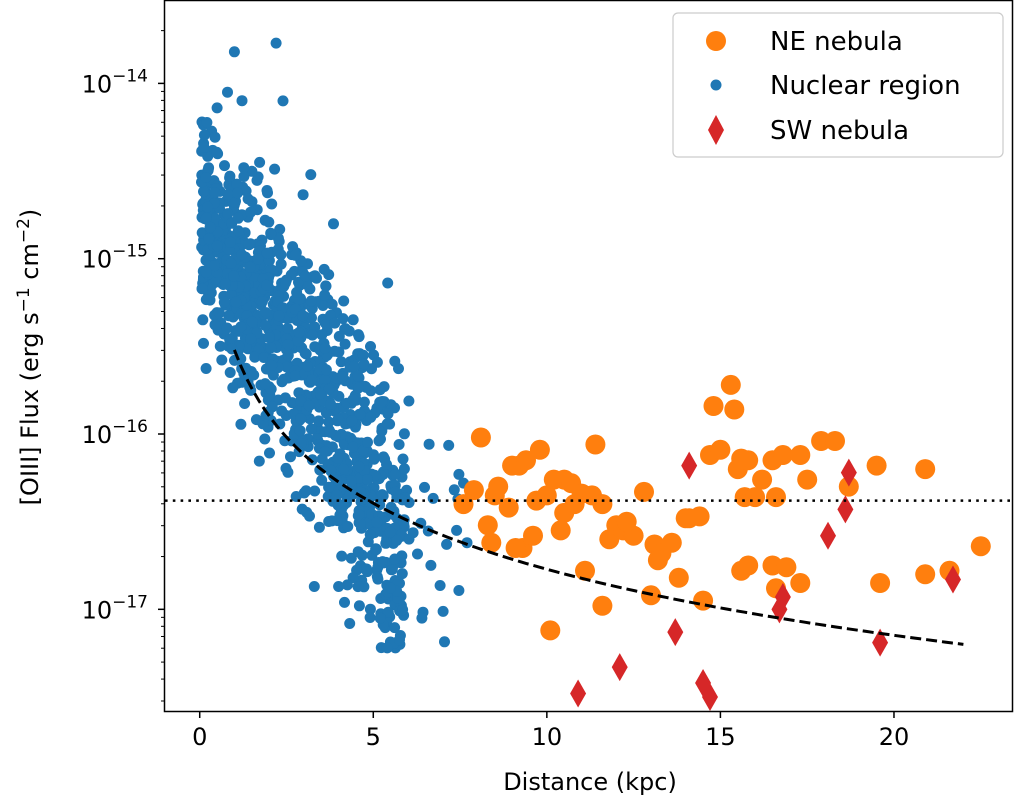  What do you see at coordinates (838, 85) in the screenshot?
I see `legend: NE nebula Nuclear region SW nebula` at bounding box center [838, 85].